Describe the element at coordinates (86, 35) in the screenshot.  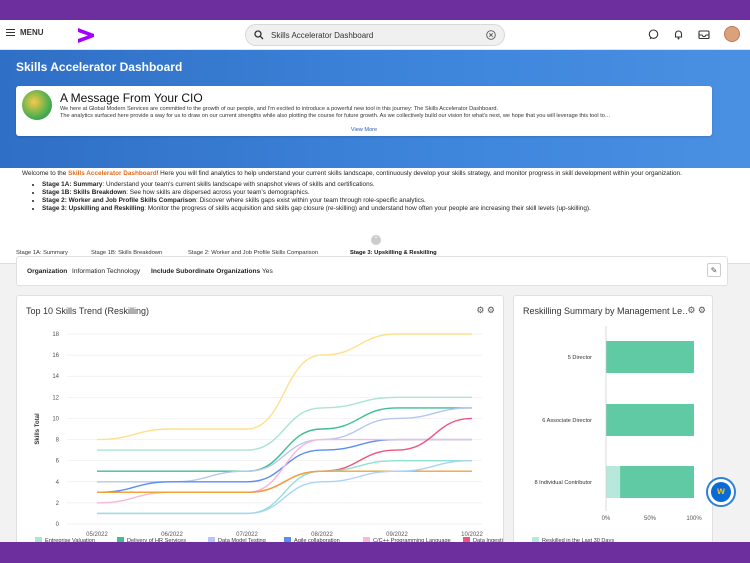
I see `logo-icon` at that location.